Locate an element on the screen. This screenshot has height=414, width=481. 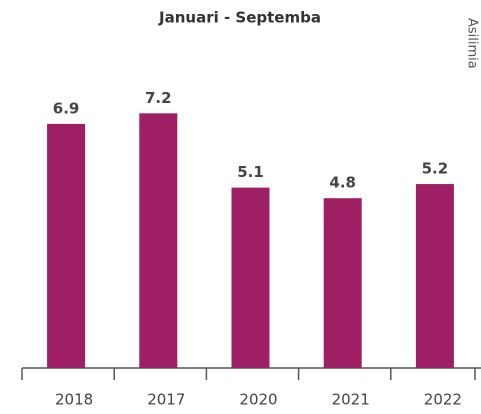
x-tick-label: 2021 is located at coordinates (351, 400).